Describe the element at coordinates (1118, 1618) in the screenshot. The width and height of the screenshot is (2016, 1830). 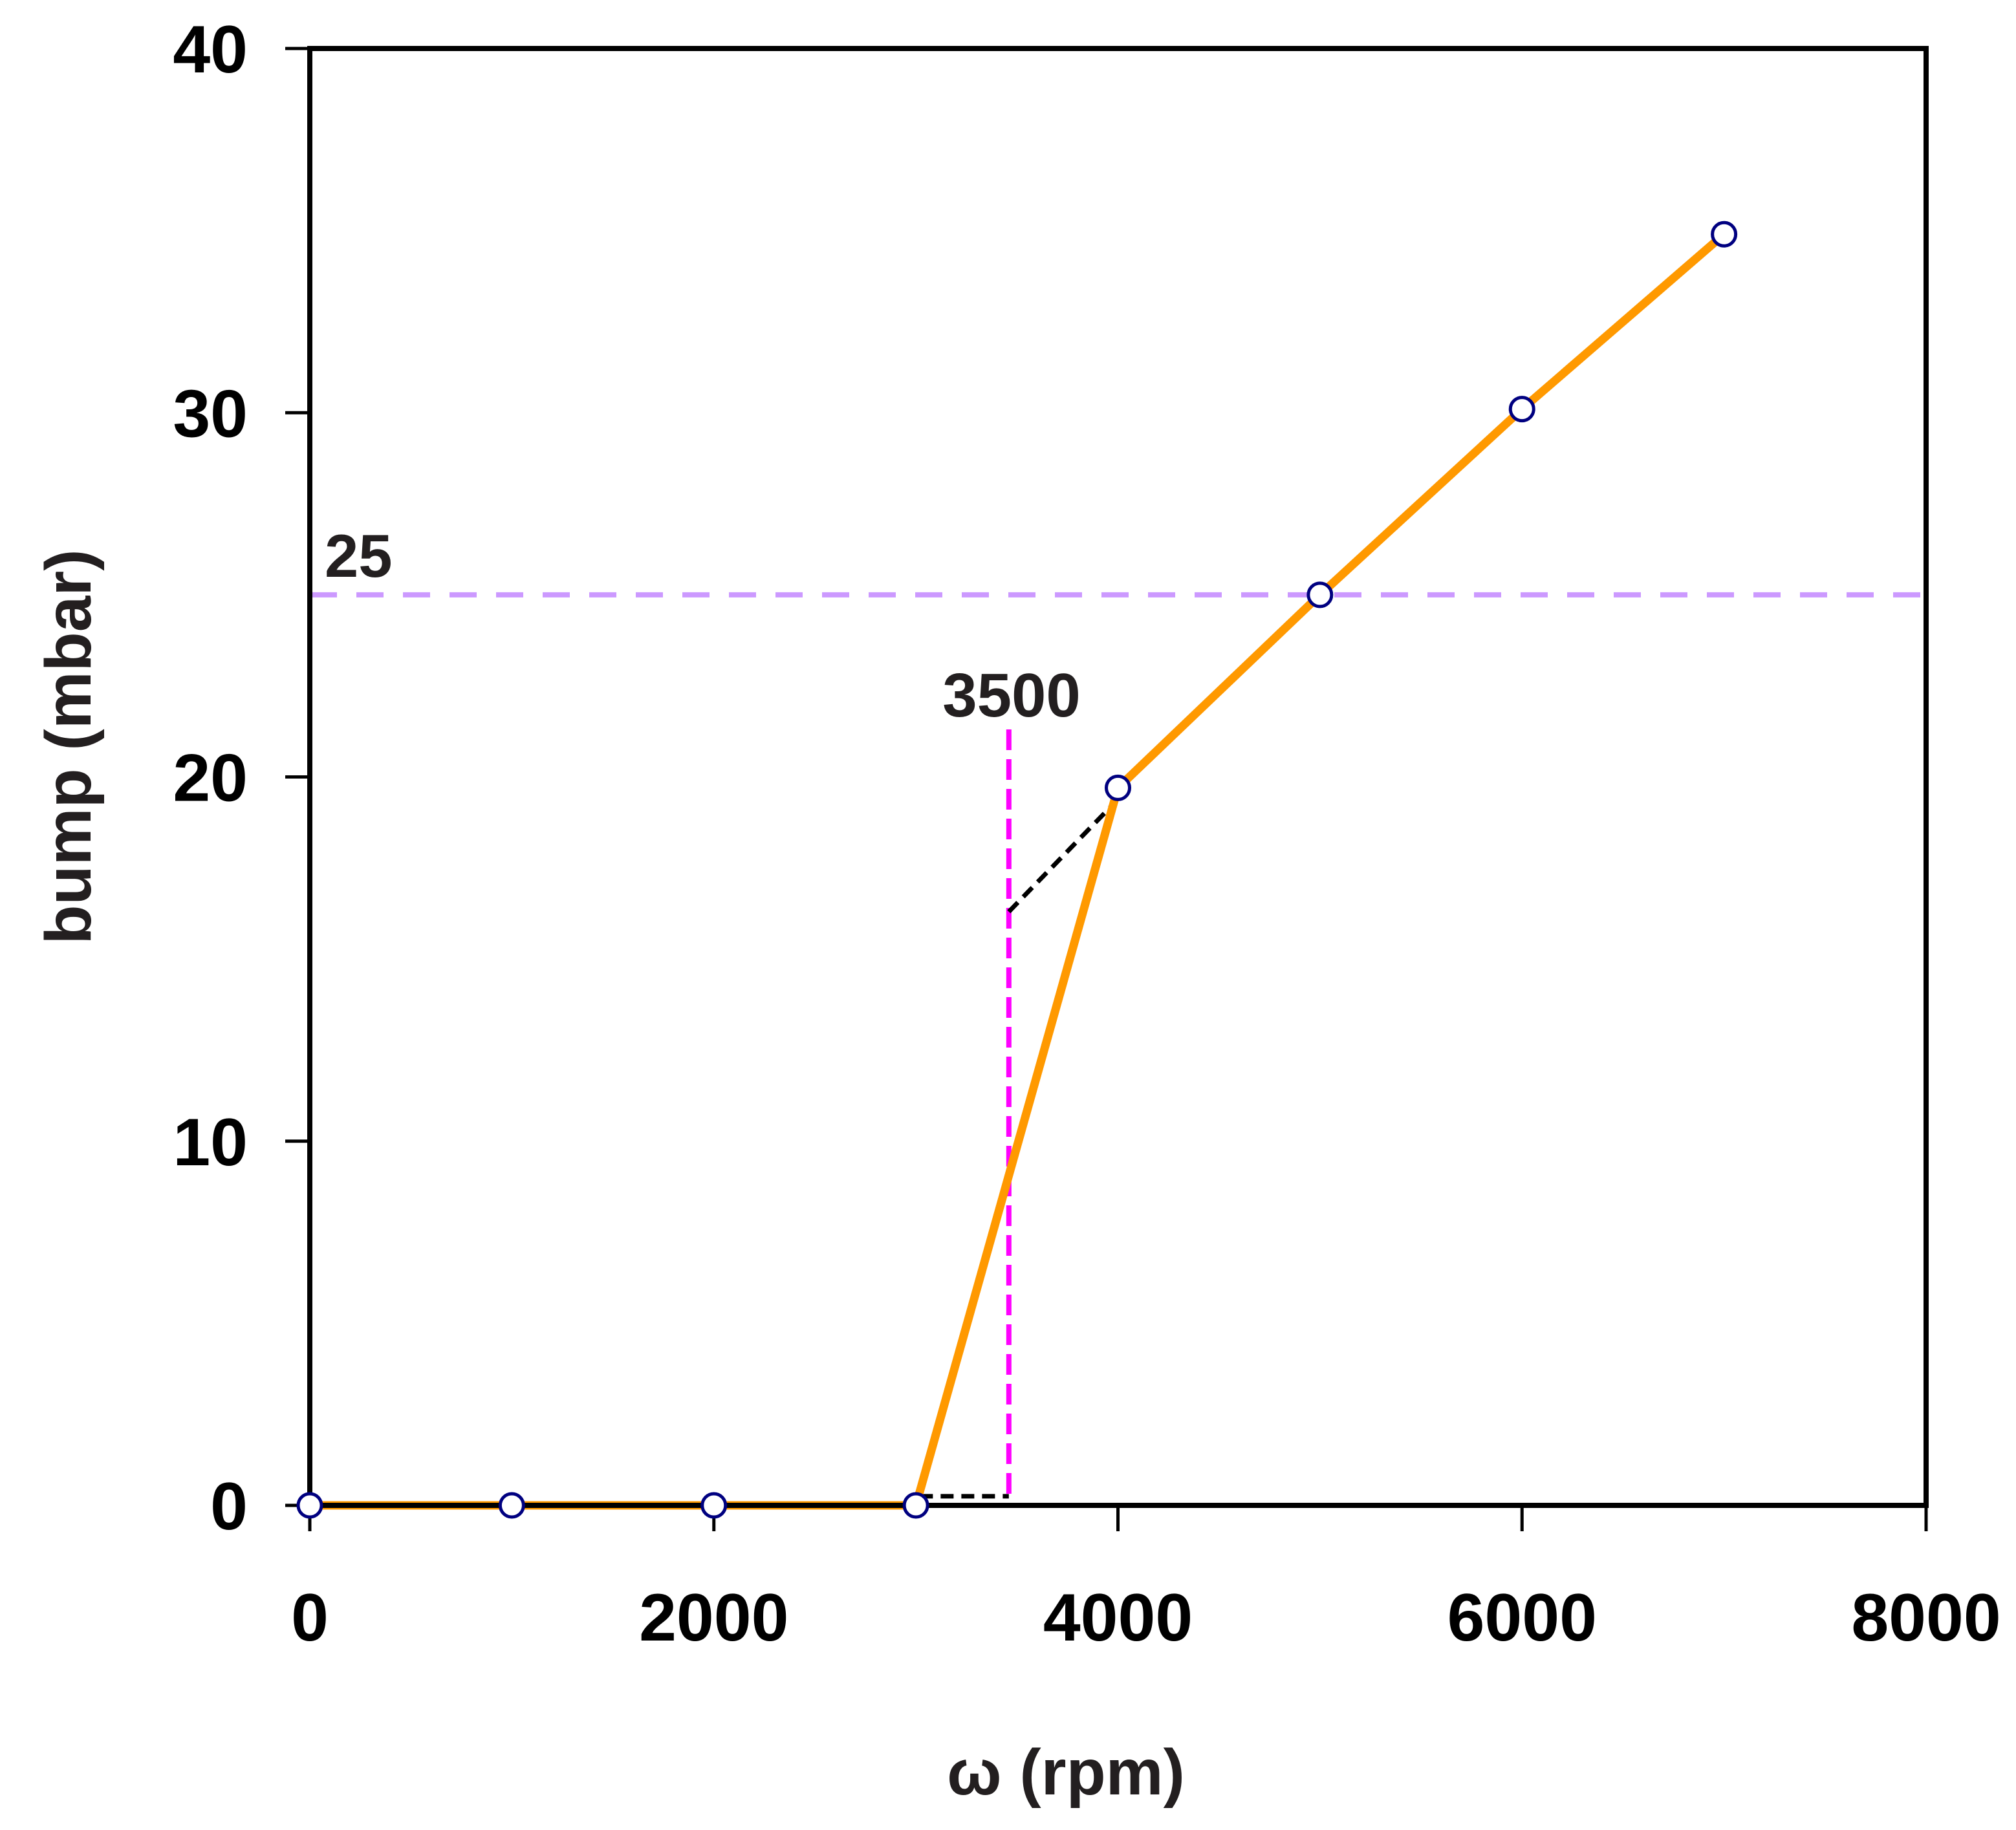
I see `x-tick-label: 4000` at that location.